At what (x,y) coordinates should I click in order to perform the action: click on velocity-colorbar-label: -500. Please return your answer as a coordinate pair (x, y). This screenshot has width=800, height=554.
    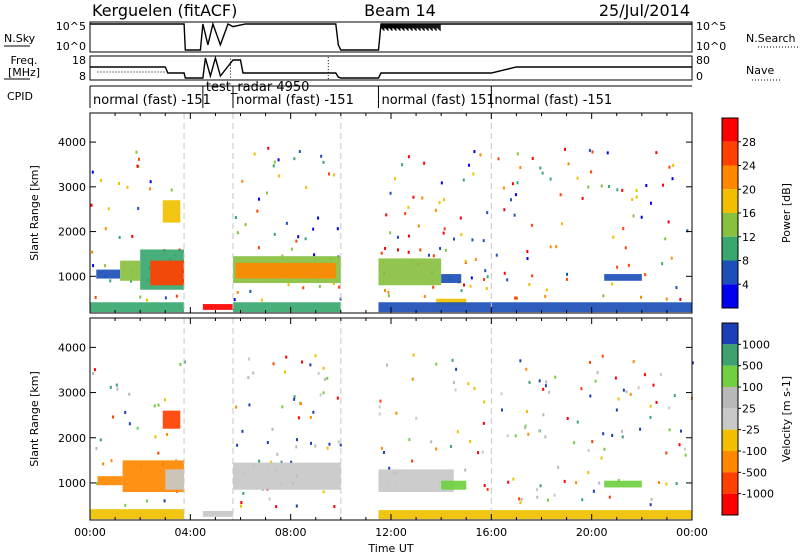
    Looking at the image, I should click on (754, 472).